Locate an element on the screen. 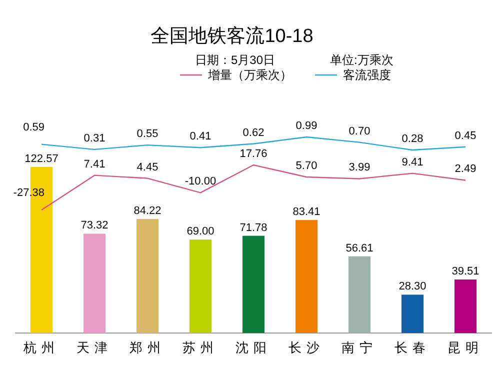 The height and width of the screenshot is (378, 495). x-tick-label: 天津 is located at coordinates (94, 347).